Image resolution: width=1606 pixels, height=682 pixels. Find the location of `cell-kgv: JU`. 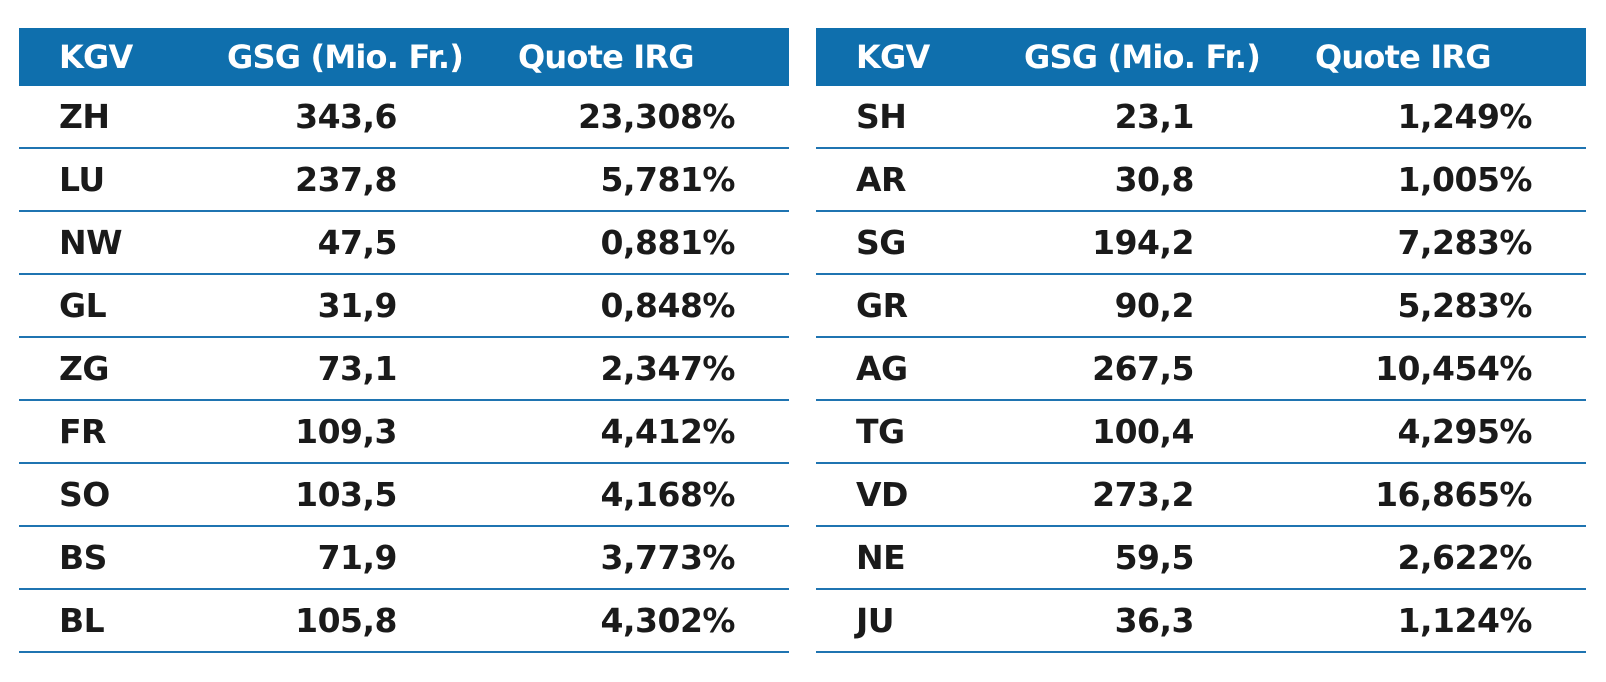

cell-kgv: JU is located at coordinates (875, 620).